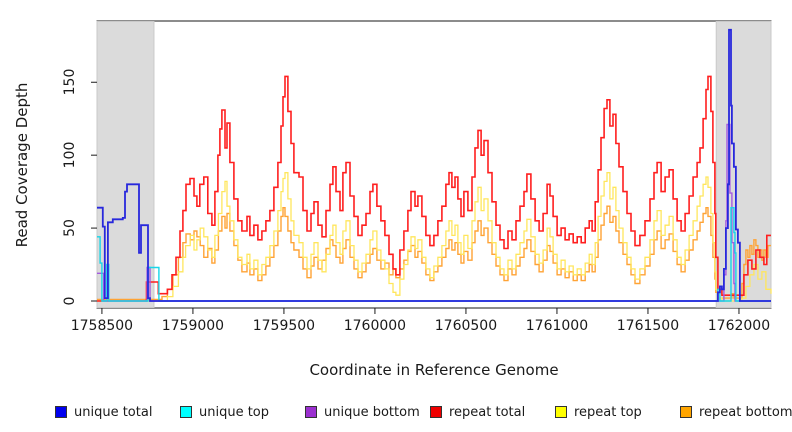 This screenshot has height=432, width=792. Describe the element at coordinates (22, 165) in the screenshot. I see `y-axis-title: Read Coverage Depth` at that location.